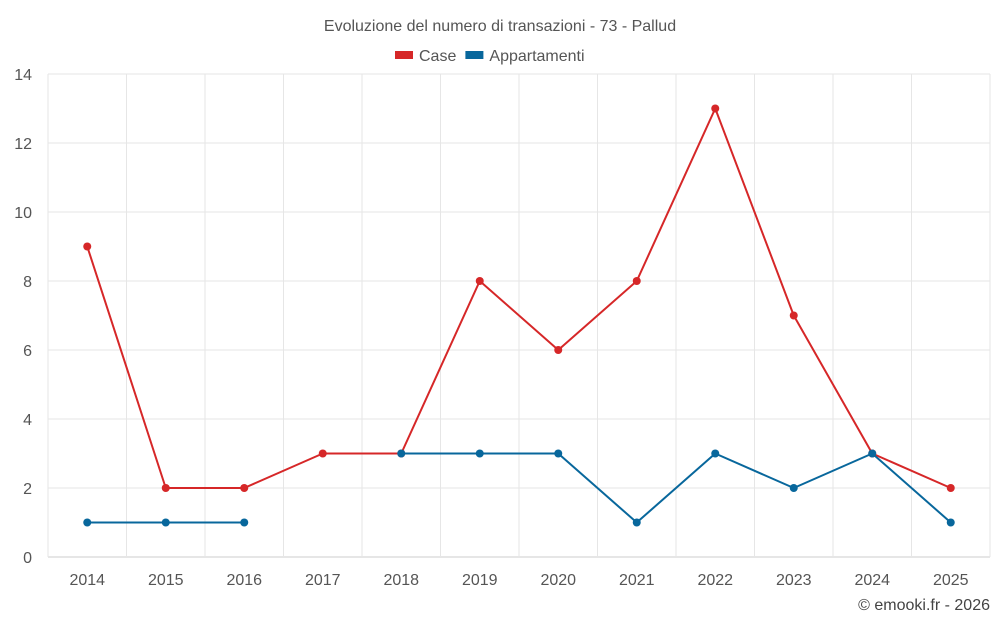  I want to click on x-tick-label: 2021, so click(637, 580).